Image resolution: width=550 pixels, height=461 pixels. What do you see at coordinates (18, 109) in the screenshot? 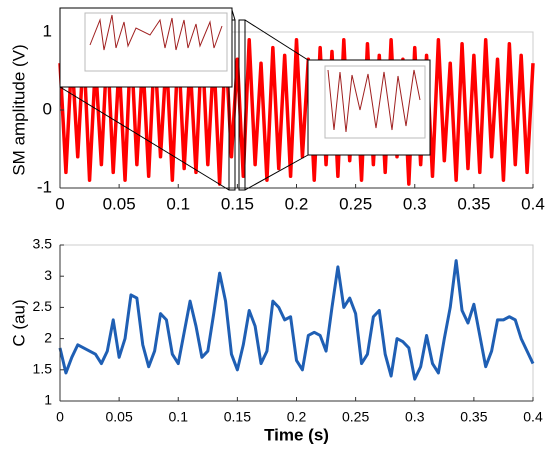
I see `y-axis-label: SM amplitude (V)` at bounding box center [18, 109].